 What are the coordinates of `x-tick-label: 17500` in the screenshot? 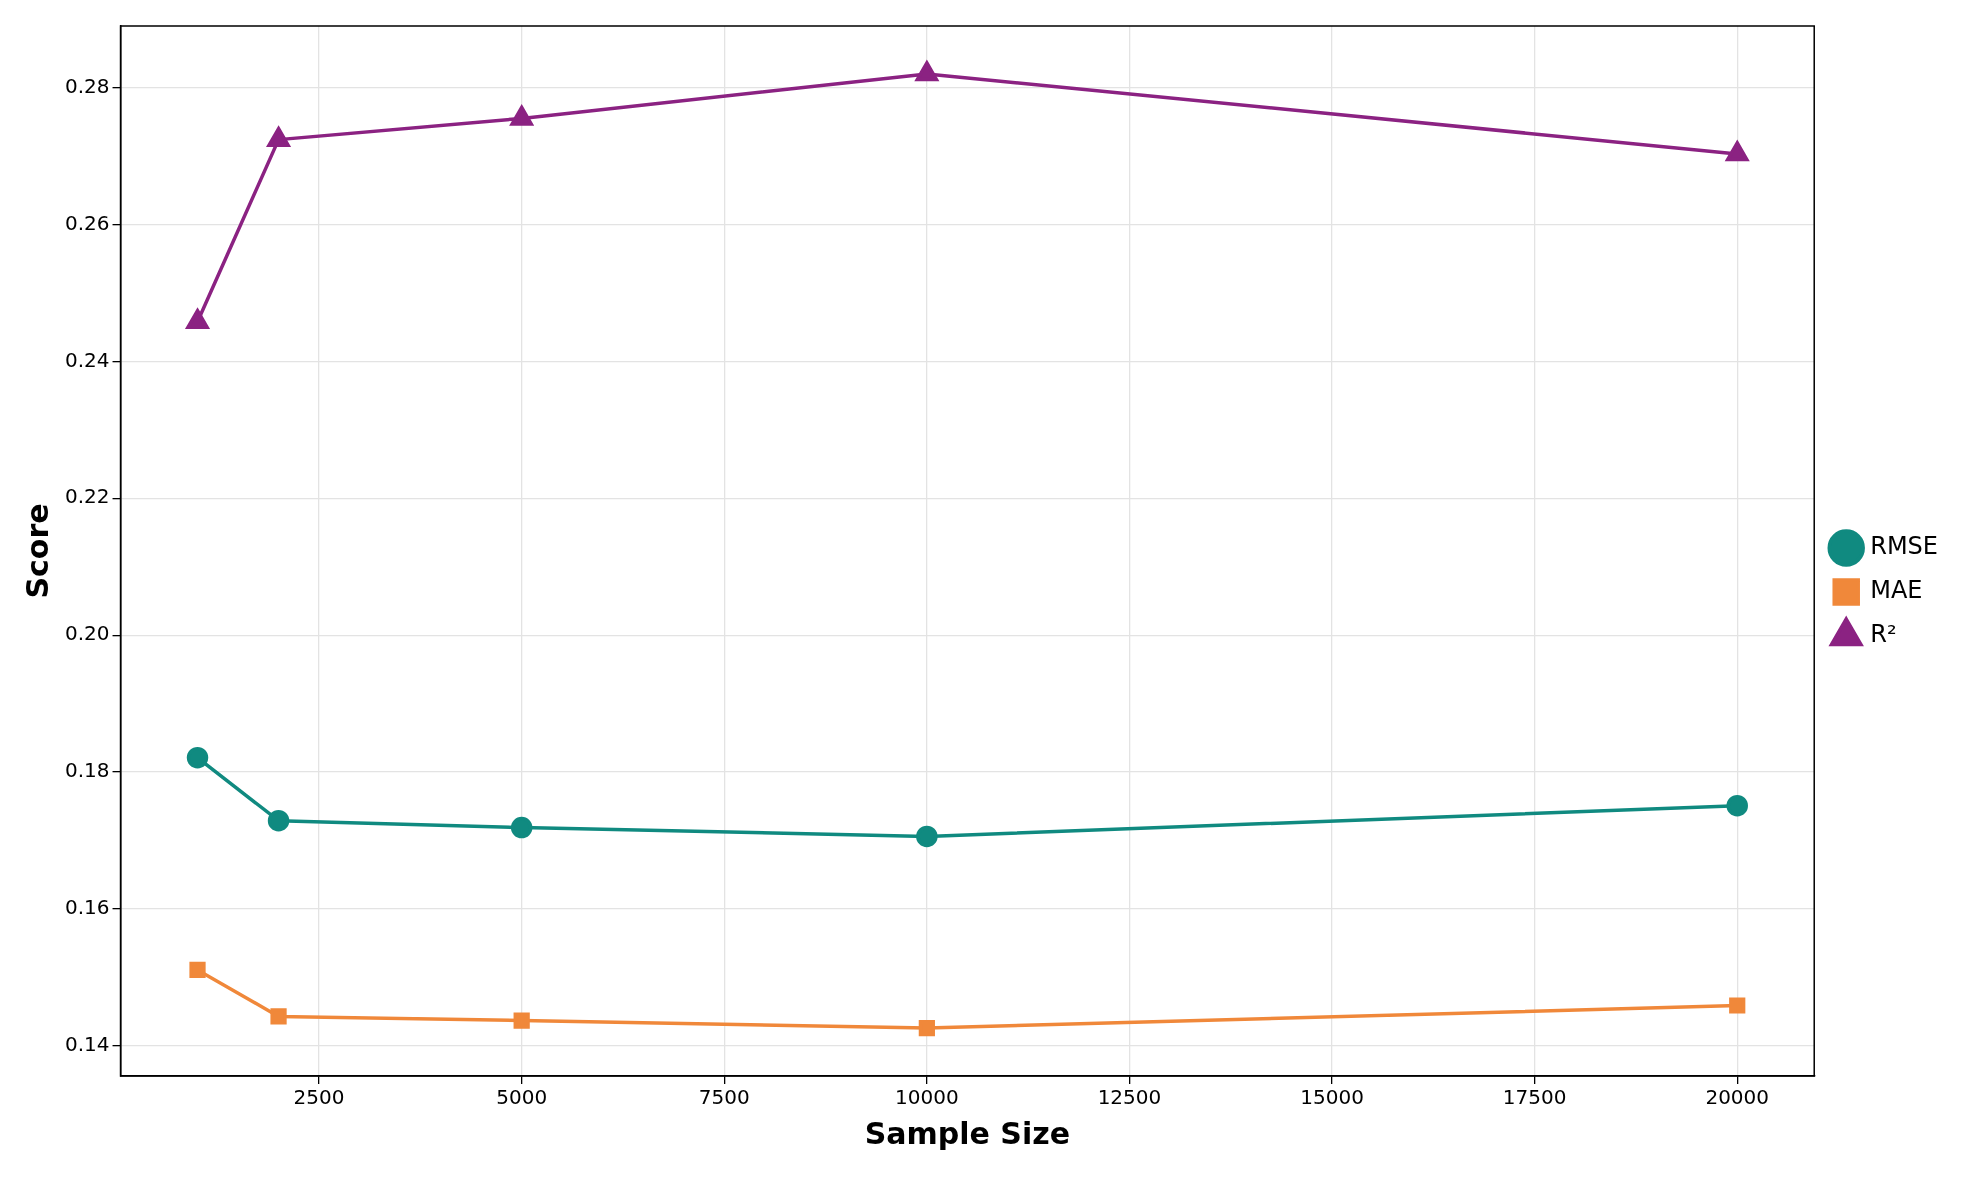 It's located at (1534, 1097).